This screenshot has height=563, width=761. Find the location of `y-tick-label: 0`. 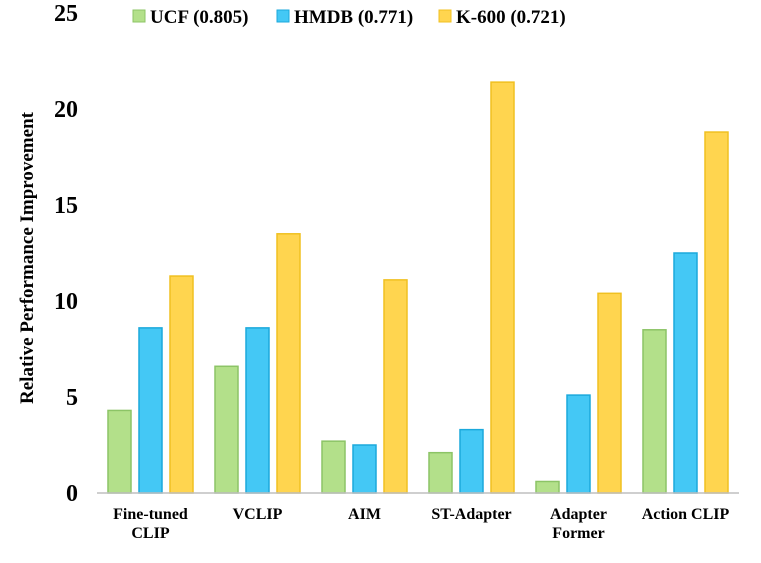

y-tick-label: 0 is located at coordinates (72, 494).